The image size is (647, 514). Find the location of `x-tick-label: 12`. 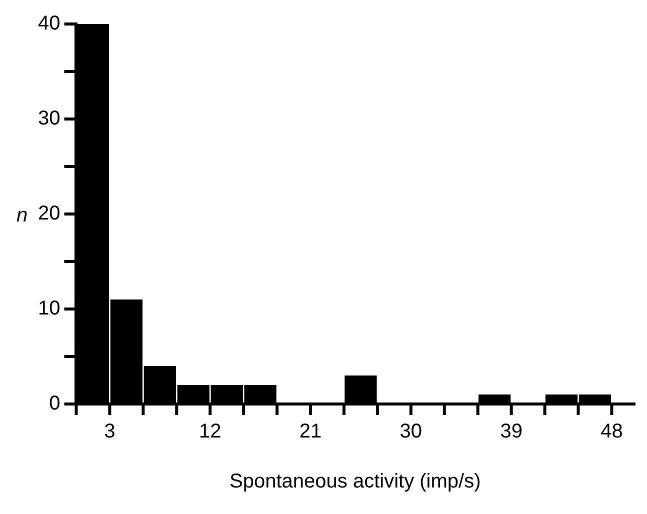

x-tick-label: 12 is located at coordinates (210, 431).